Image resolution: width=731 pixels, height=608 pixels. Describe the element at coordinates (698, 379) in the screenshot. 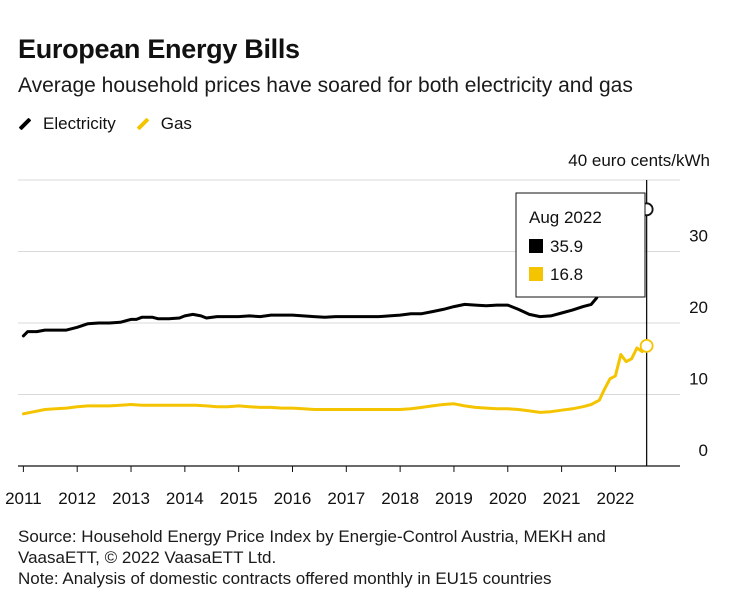

I see `y-tick-label-10: 10` at that location.